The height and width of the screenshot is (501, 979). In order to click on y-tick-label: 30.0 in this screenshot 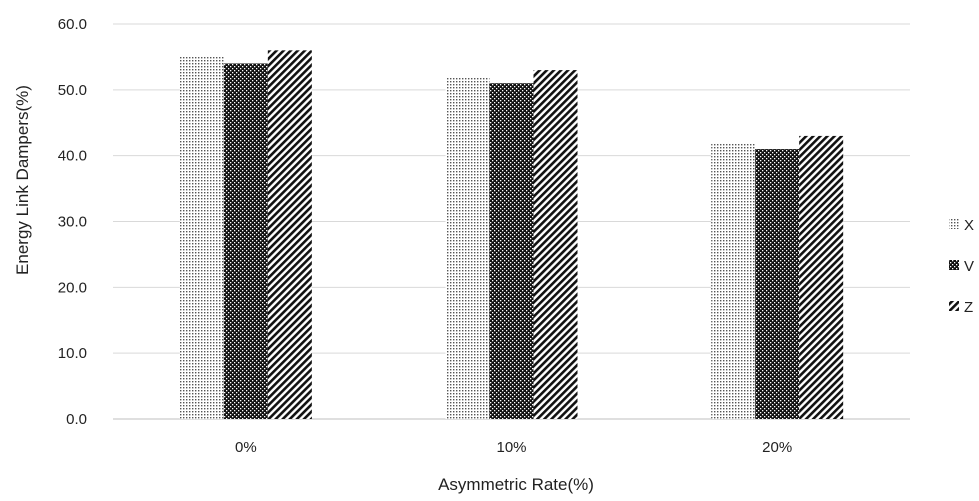, I will do `click(72, 222)`.